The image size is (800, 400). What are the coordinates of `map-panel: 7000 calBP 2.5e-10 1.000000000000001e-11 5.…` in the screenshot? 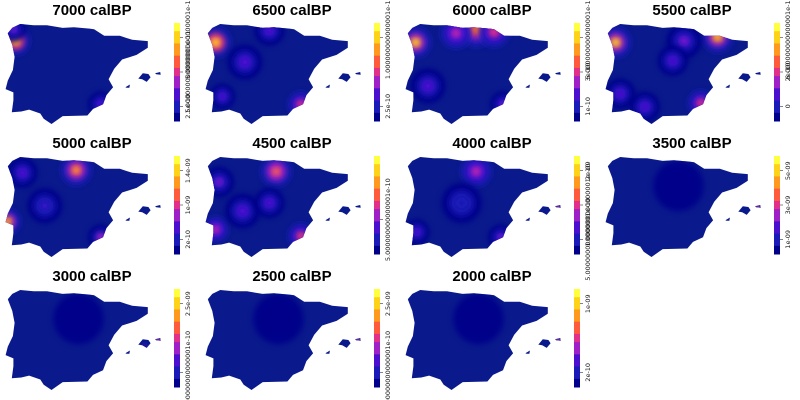 It's located at (100, 66).